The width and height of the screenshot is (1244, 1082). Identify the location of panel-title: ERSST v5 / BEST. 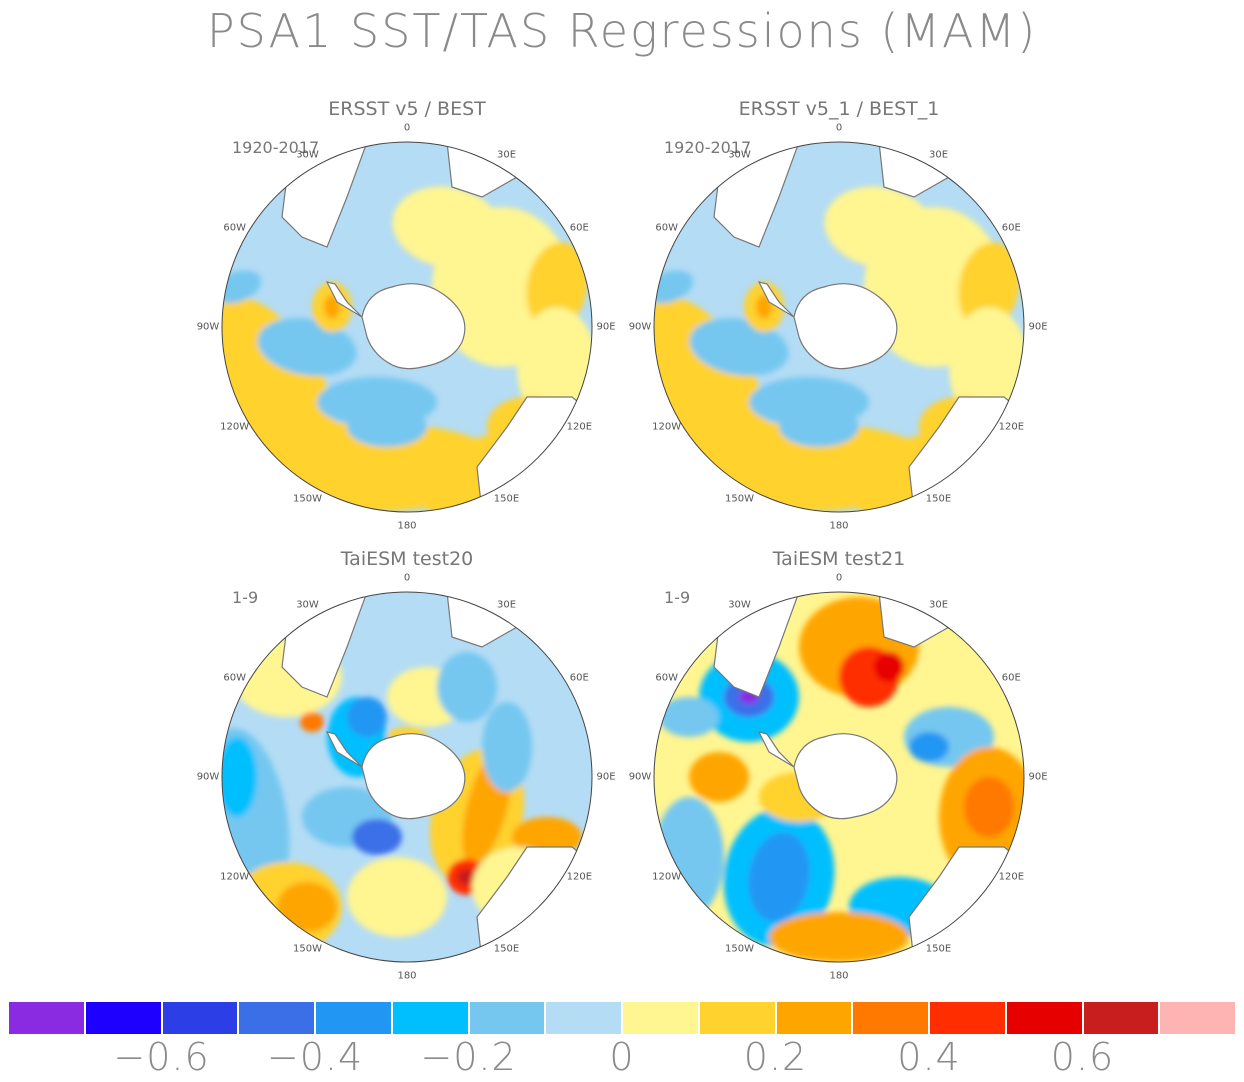
(407, 109).